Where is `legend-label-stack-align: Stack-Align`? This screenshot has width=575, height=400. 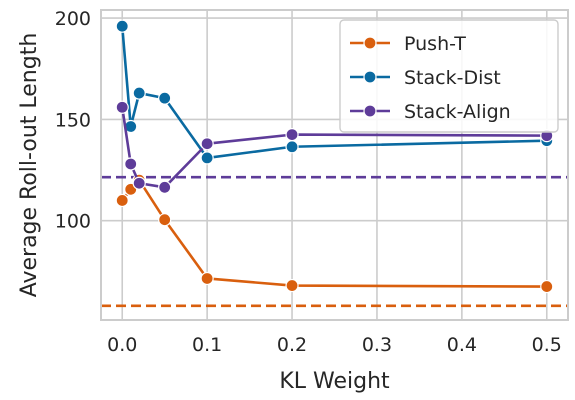
legend-label-stack-align: Stack-Align is located at coordinates (457, 112).